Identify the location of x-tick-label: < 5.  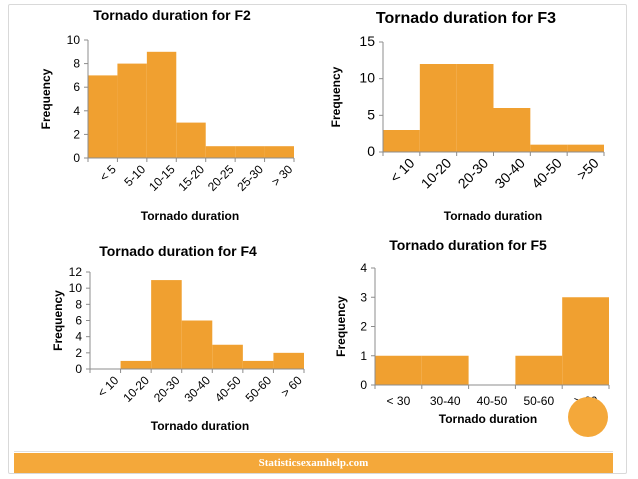
(108, 173).